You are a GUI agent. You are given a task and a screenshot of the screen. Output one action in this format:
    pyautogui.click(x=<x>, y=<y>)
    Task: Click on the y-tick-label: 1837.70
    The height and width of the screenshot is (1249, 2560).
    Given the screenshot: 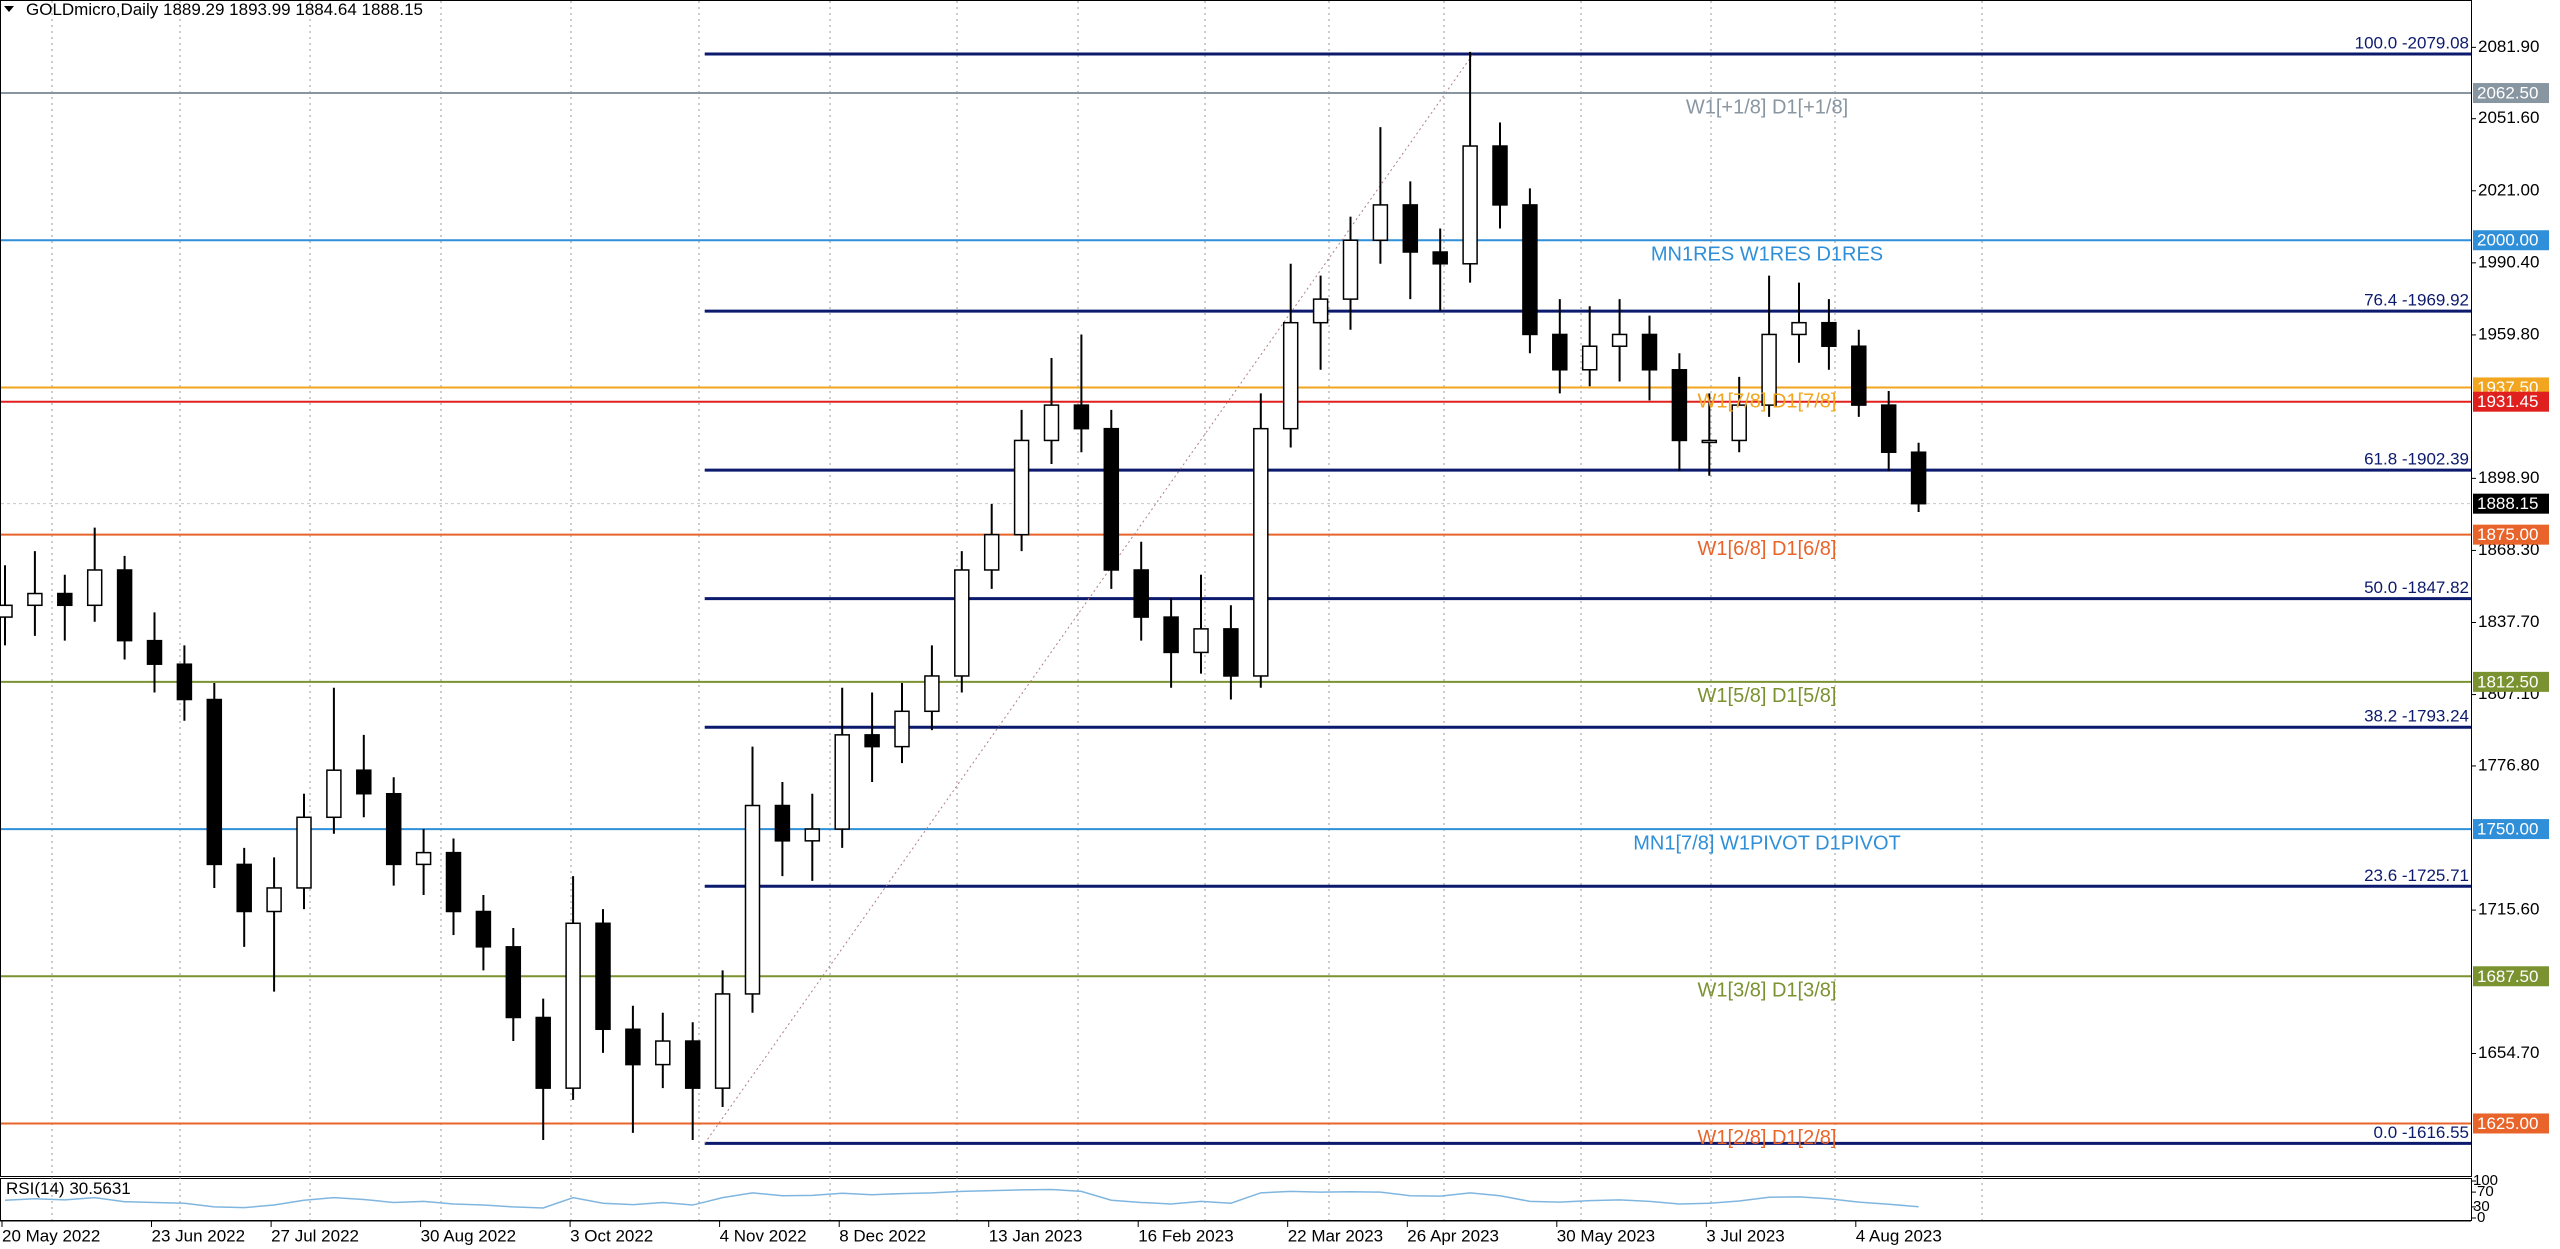 What is the action you would take?
    pyautogui.click(x=2508, y=621)
    